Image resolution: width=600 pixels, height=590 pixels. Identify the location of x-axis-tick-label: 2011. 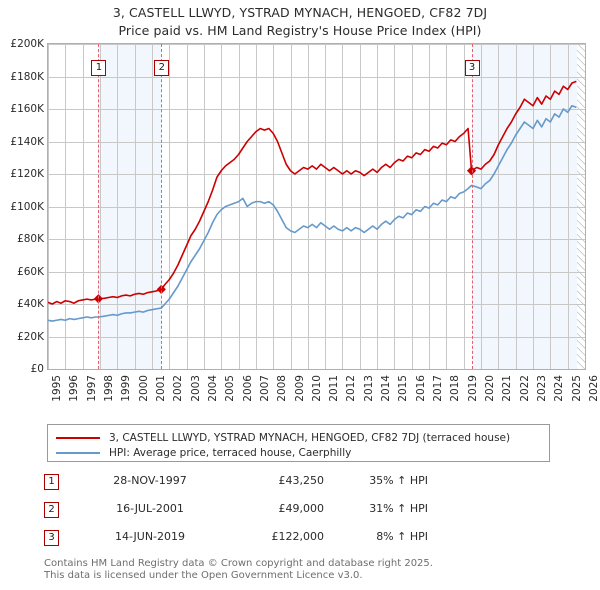
(334, 388).